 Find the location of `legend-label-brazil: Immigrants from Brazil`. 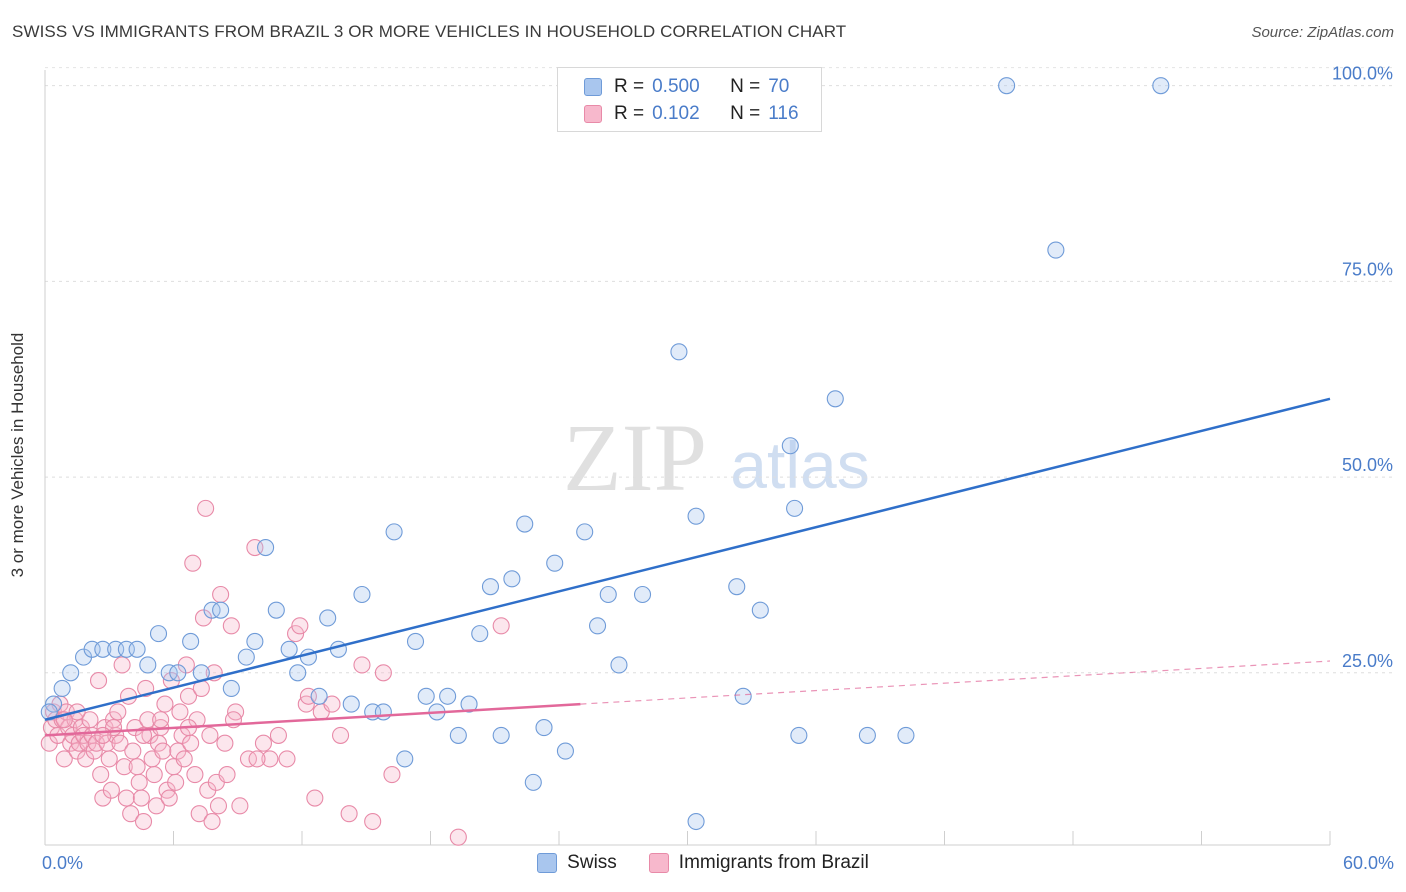

legend-label-brazil: Immigrants from Brazil is located at coordinates (773, 862).